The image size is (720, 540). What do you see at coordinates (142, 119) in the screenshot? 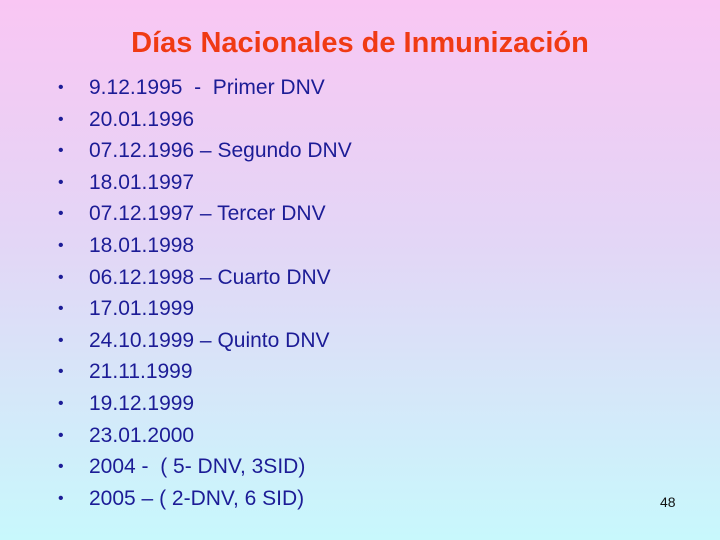
I see `list-item-text: 20.01.1996` at bounding box center [142, 119].